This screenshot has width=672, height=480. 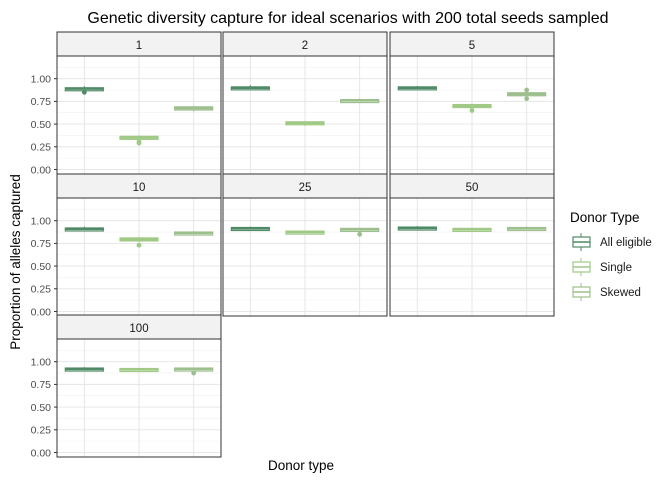 I want to click on legend-entry-label: All eligible, so click(x=626, y=243).